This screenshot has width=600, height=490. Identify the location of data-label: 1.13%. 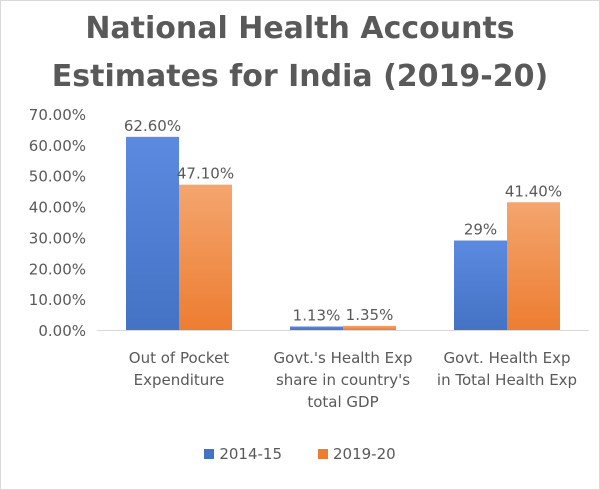
(317, 316).